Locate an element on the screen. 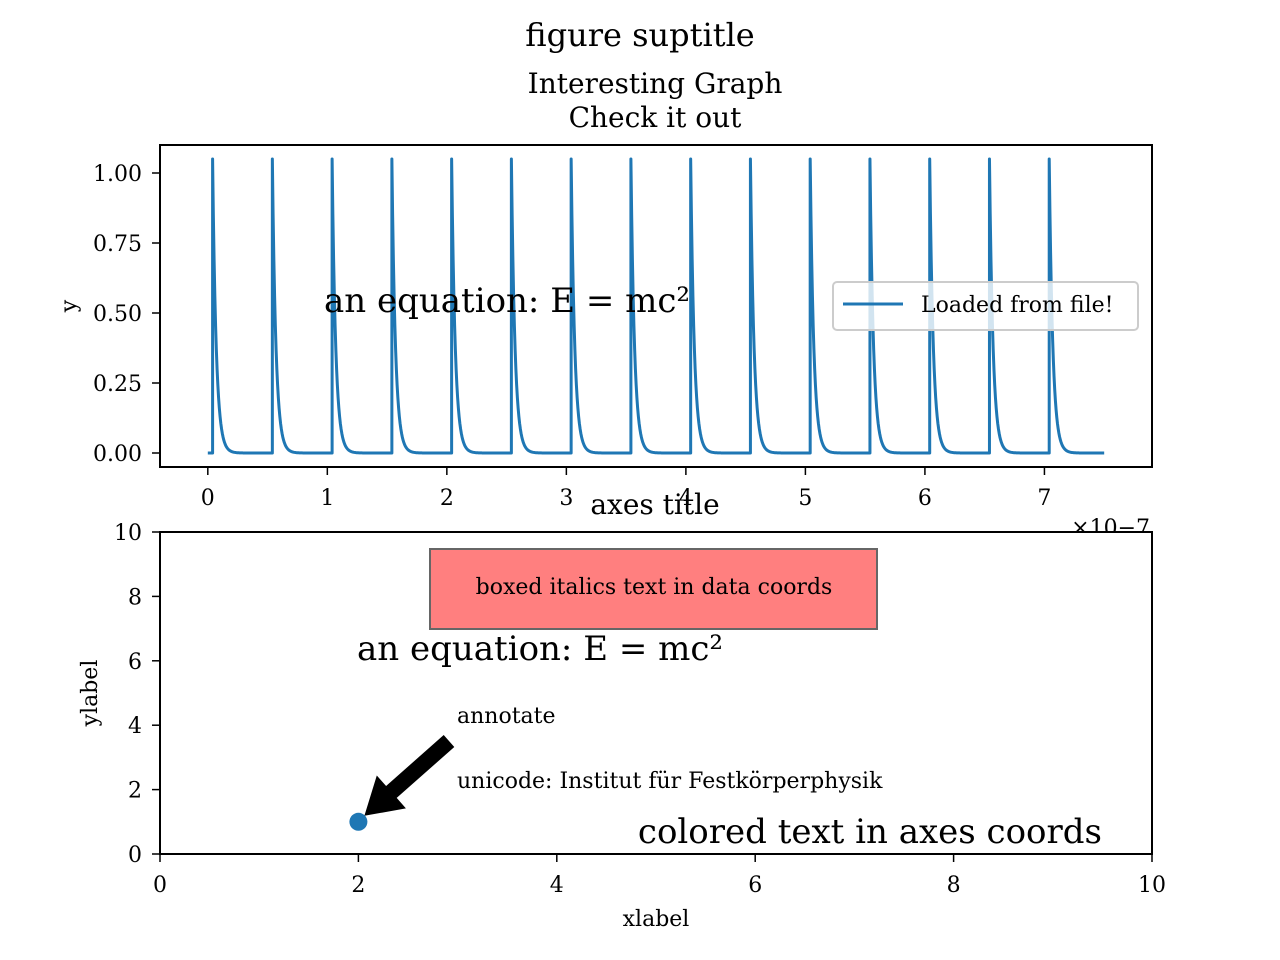 The width and height of the screenshot is (1280, 960). top-x-tick-label: 2 is located at coordinates (447, 498).